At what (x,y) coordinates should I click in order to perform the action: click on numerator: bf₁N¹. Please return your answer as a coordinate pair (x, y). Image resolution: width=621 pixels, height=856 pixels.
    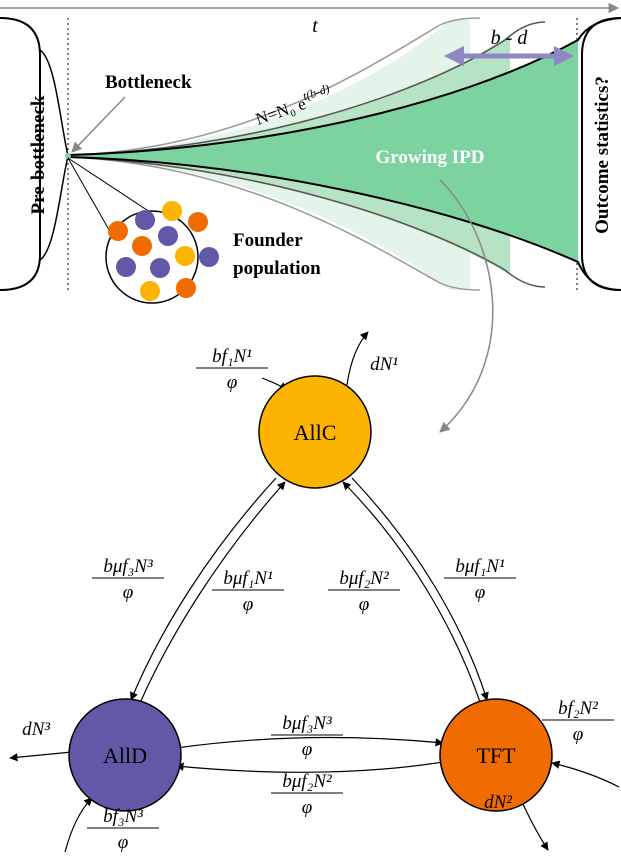
    Looking at the image, I should click on (232, 356).